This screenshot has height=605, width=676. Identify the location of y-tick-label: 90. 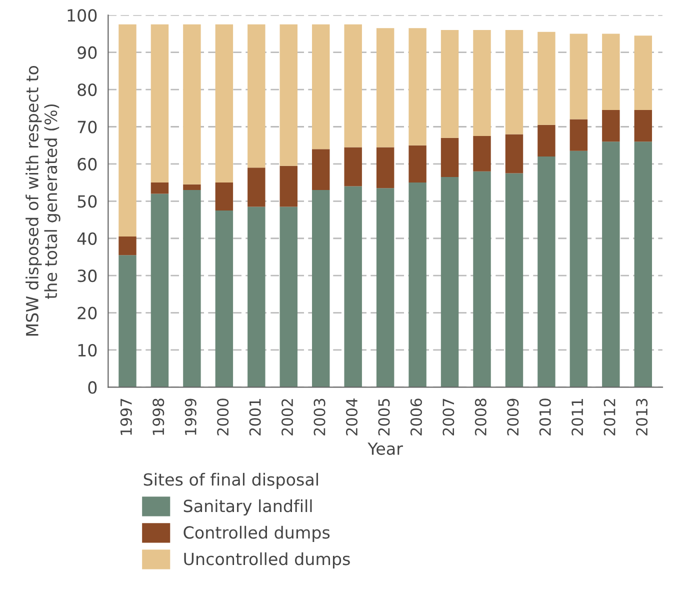
(87, 52).